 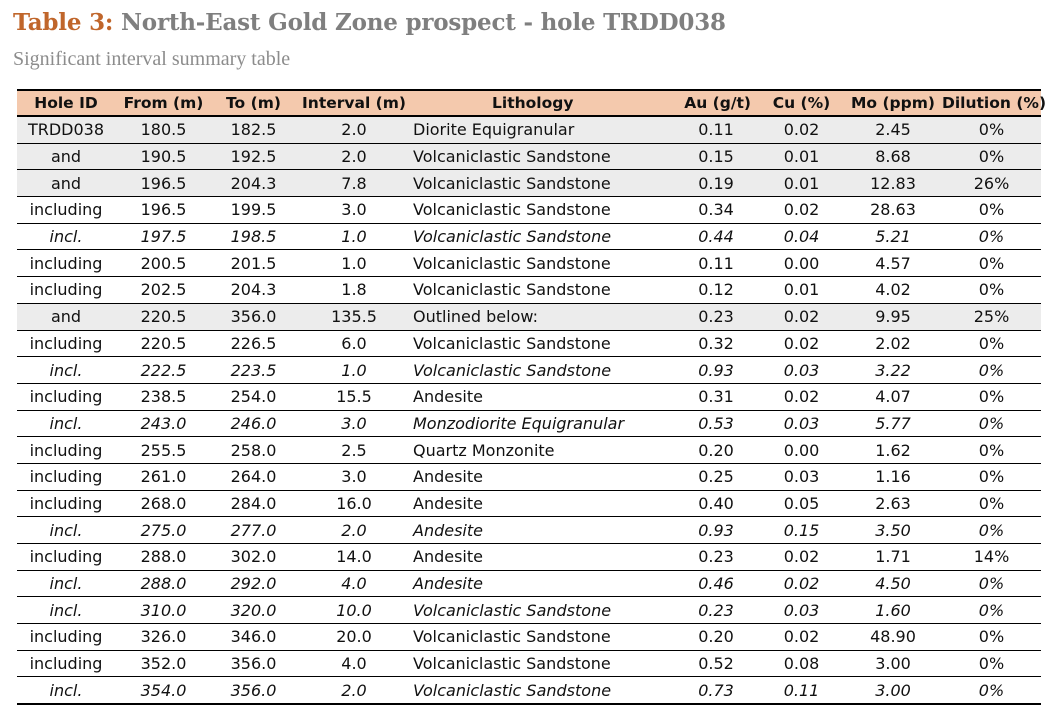 I want to click on cell-to: 204.3, so click(x=253, y=290).